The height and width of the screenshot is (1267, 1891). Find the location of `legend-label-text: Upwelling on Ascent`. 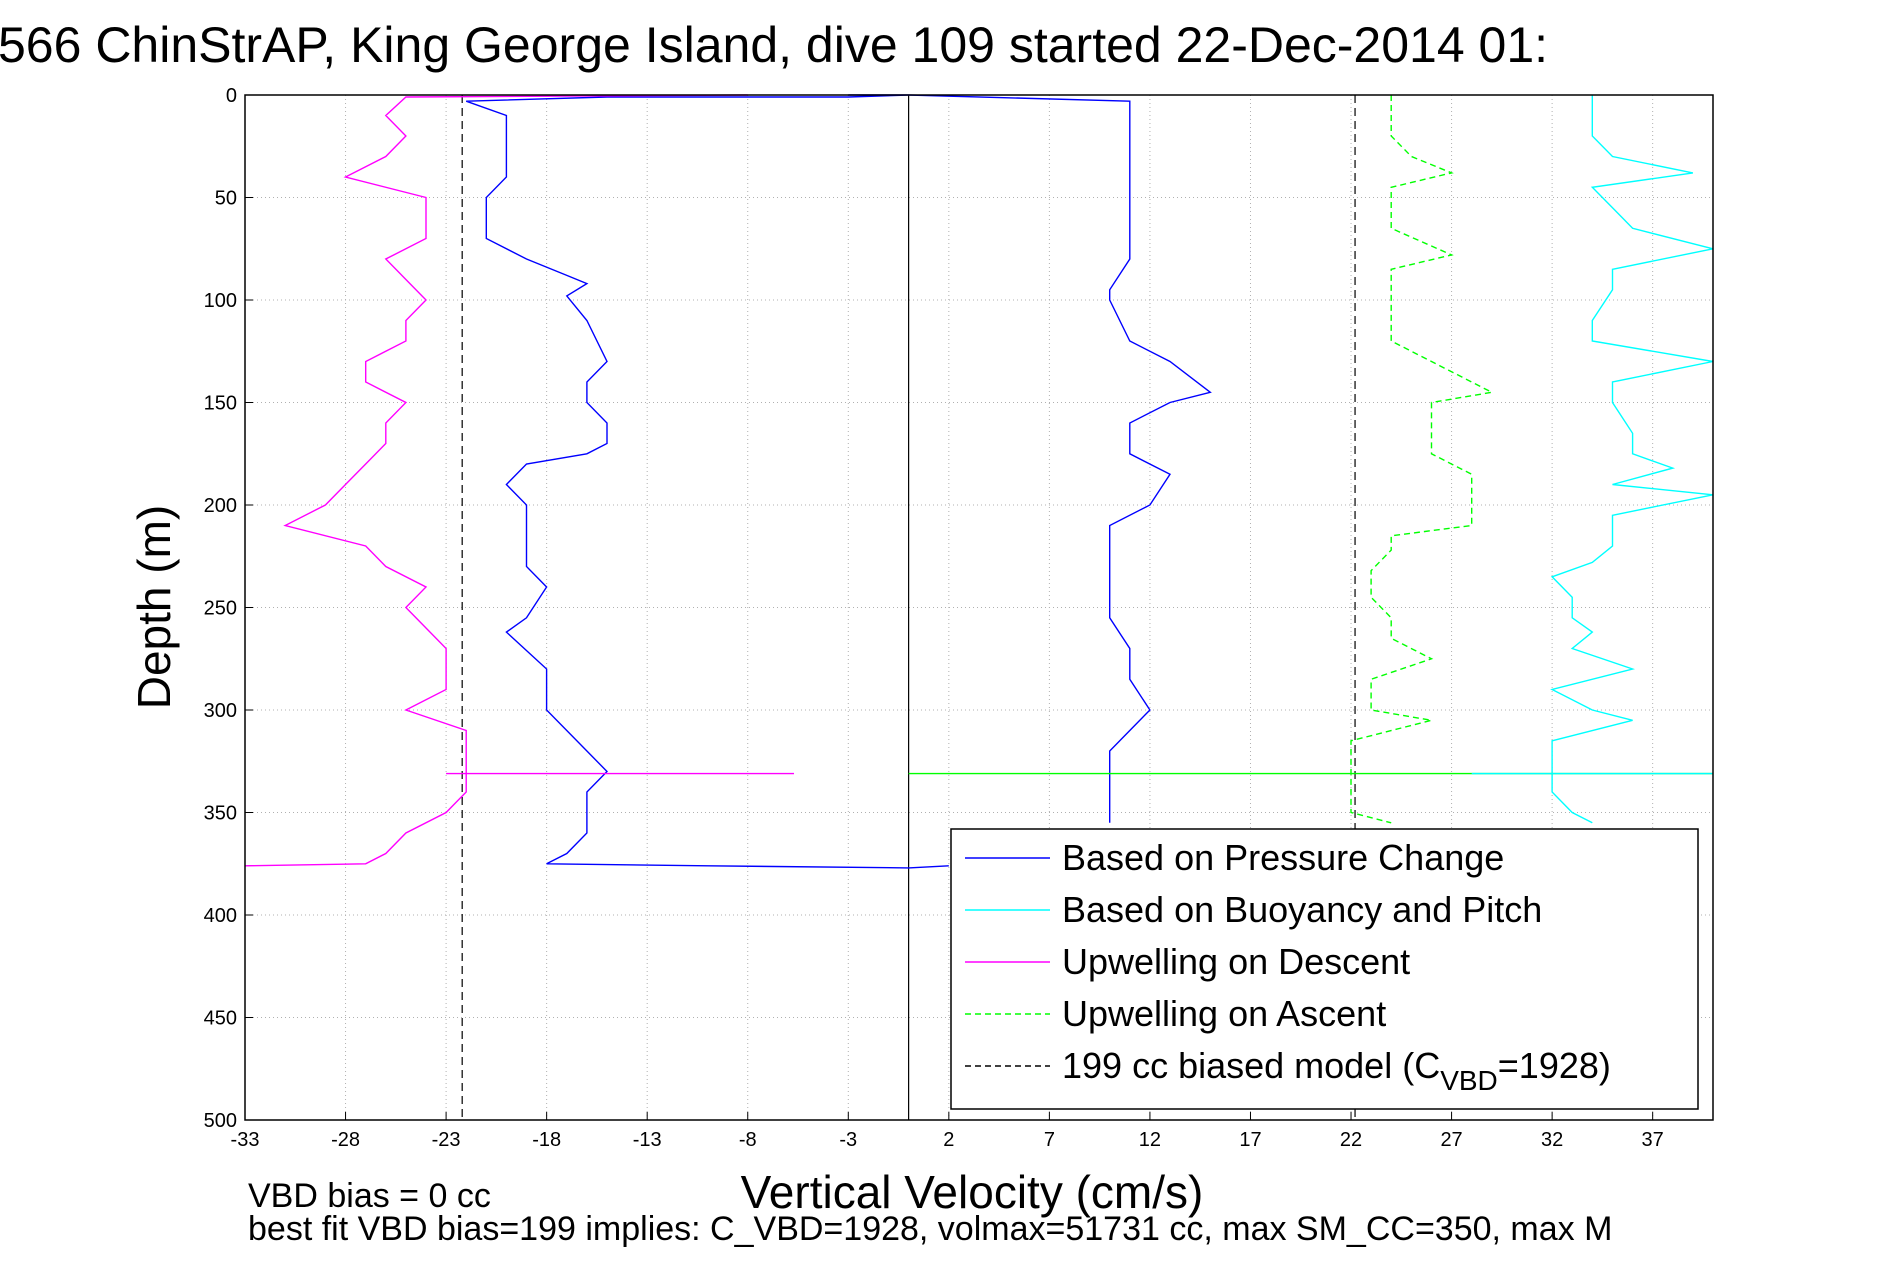

legend-label-text: Upwelling on Ascent is located at coordinates (1224, 1013).